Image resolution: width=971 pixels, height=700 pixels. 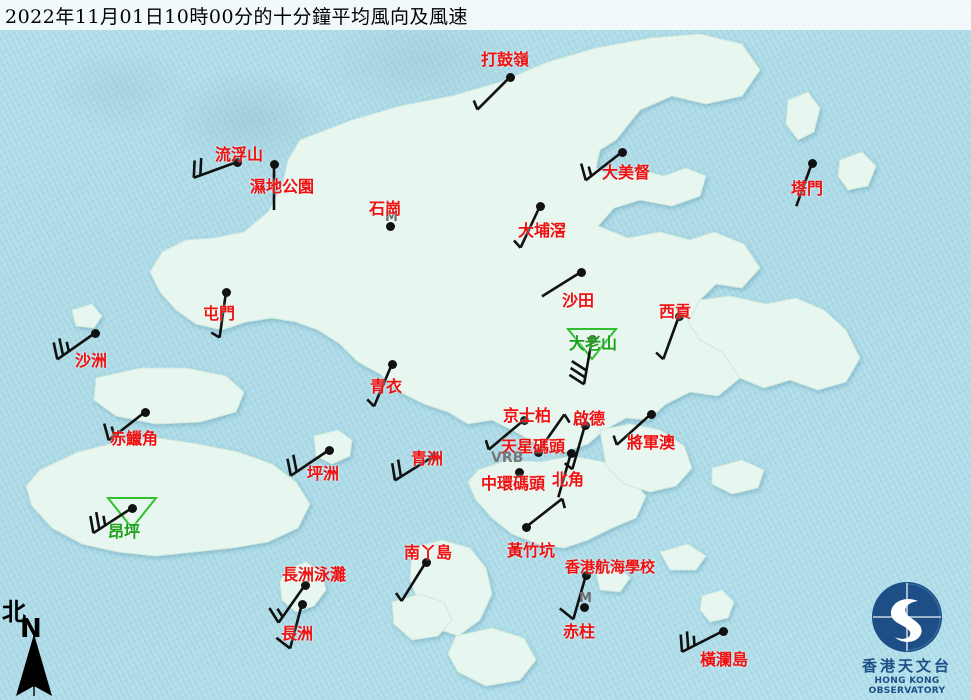 What do you see at coordinates (297, 633) in the screenshot?
I see `station-name-label: 長洲` at bounding box center [297, 633].